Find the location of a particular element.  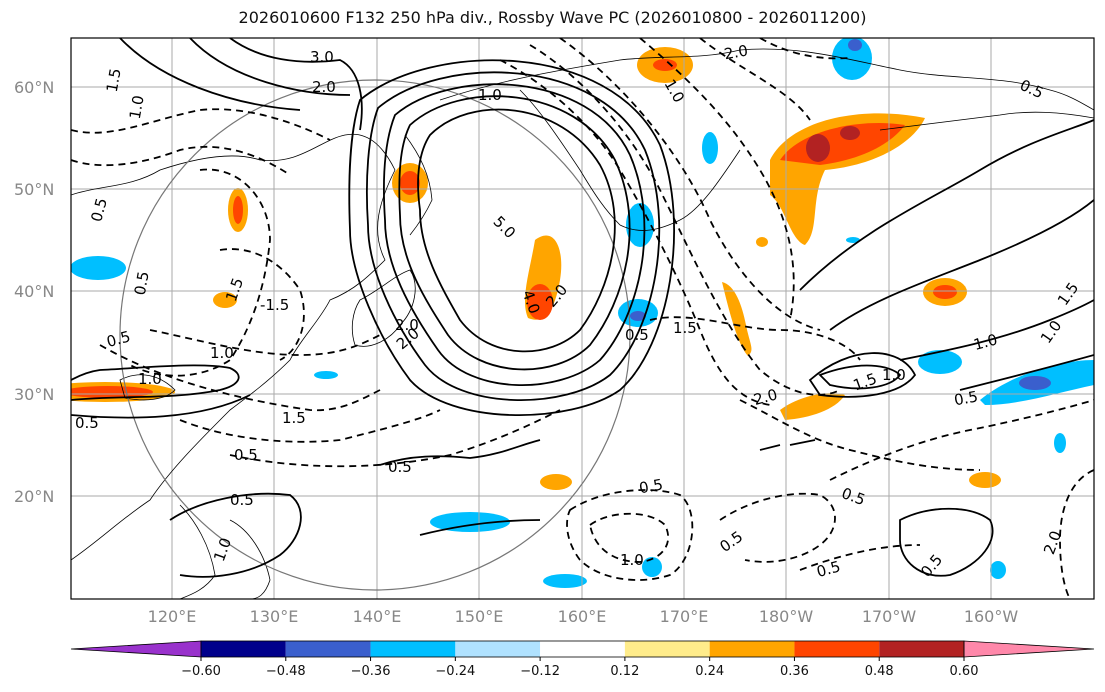

lat-label: 20°N is located at coordinates (34, 496).